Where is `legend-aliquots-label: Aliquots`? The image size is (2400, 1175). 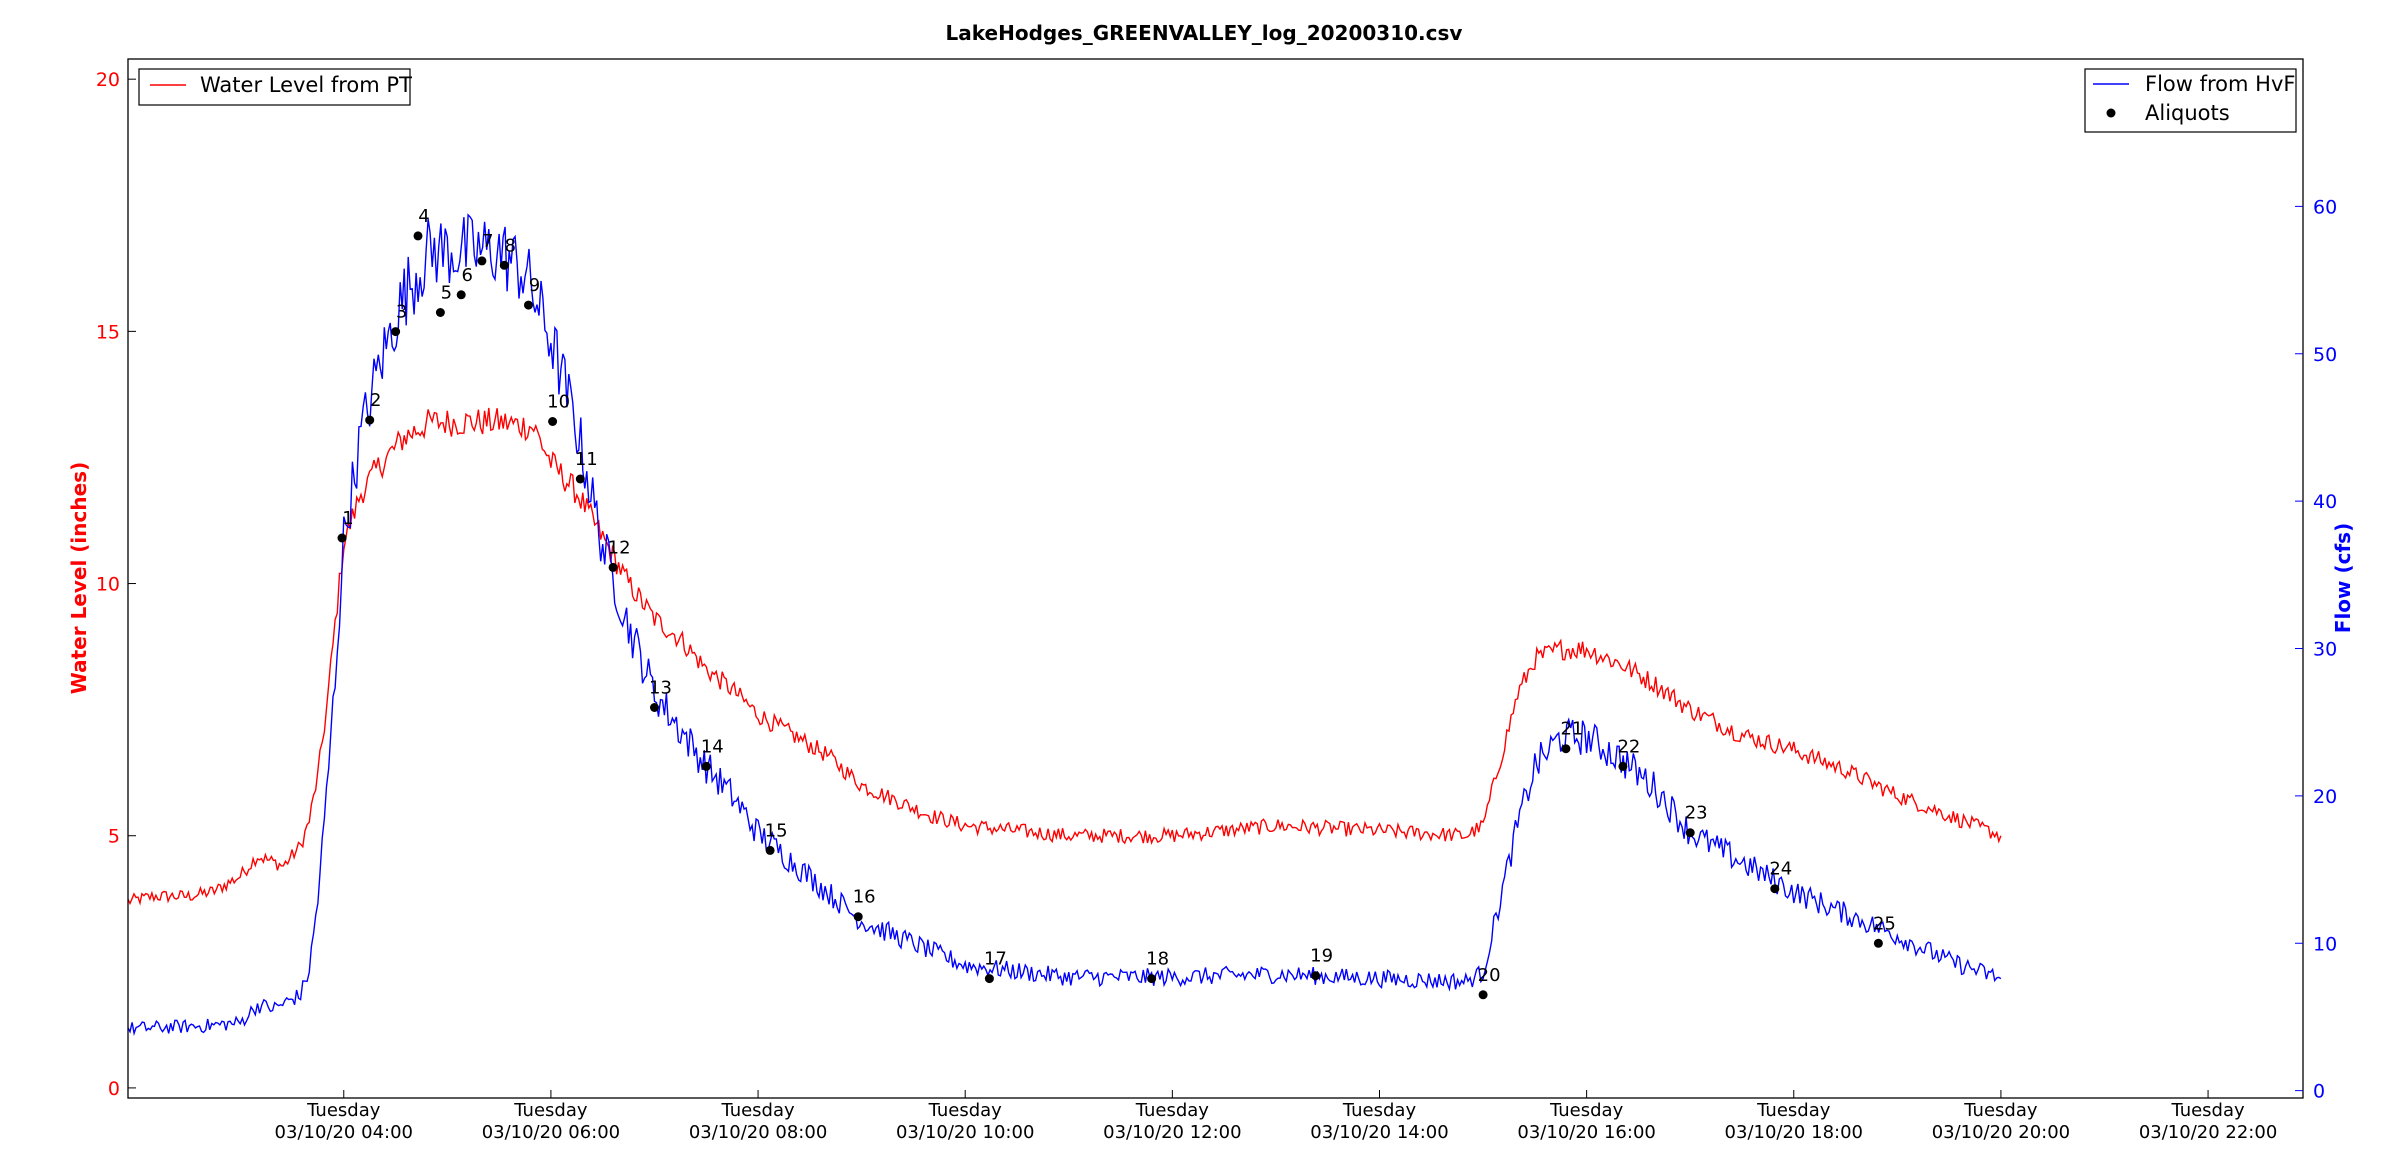
legend-aliquots-label: Aliquots is located at coordinates (2187, 113).